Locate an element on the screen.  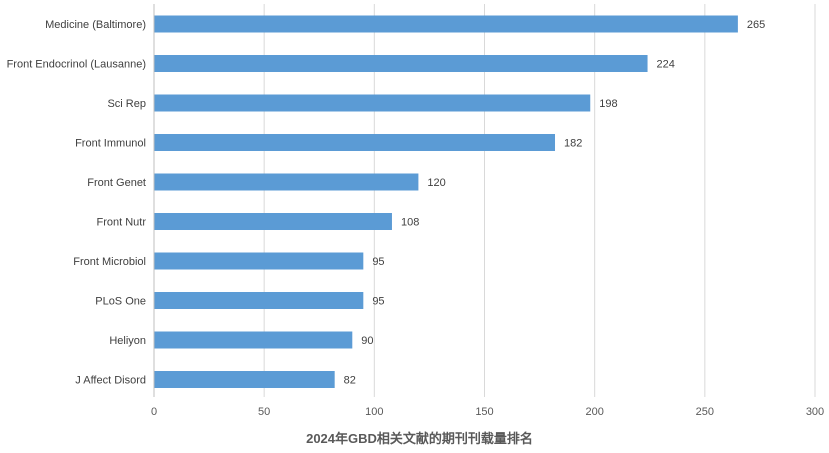
data-label: 120 is located at coordinates (436, 183).